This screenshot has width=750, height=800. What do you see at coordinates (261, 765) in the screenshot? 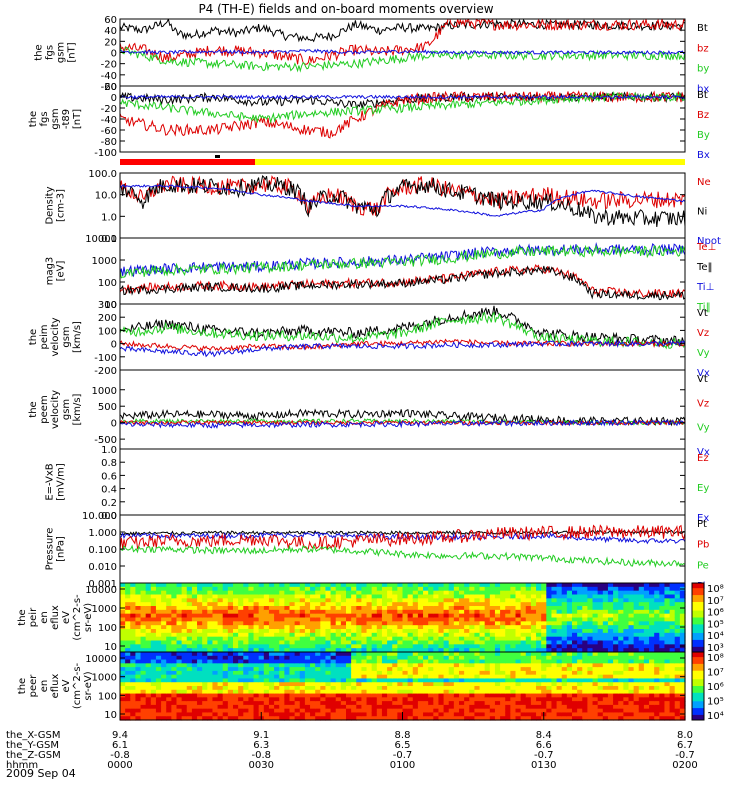
I see `x-row-value: 0030` at bounding box center [261, 765].